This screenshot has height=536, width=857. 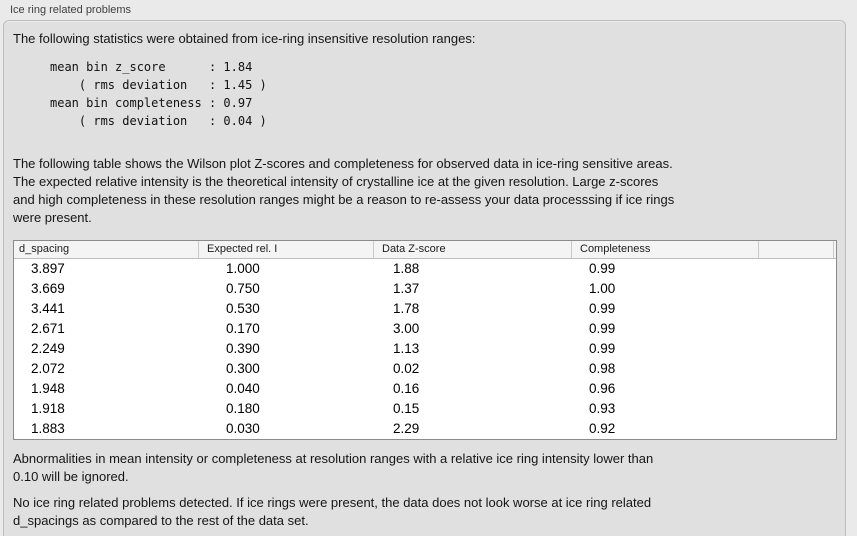 What do you see at coordinates (243, 268) in the screenshot?
I see `cell-expected-rel-i: 1.000` at bounding box center [243, 268].